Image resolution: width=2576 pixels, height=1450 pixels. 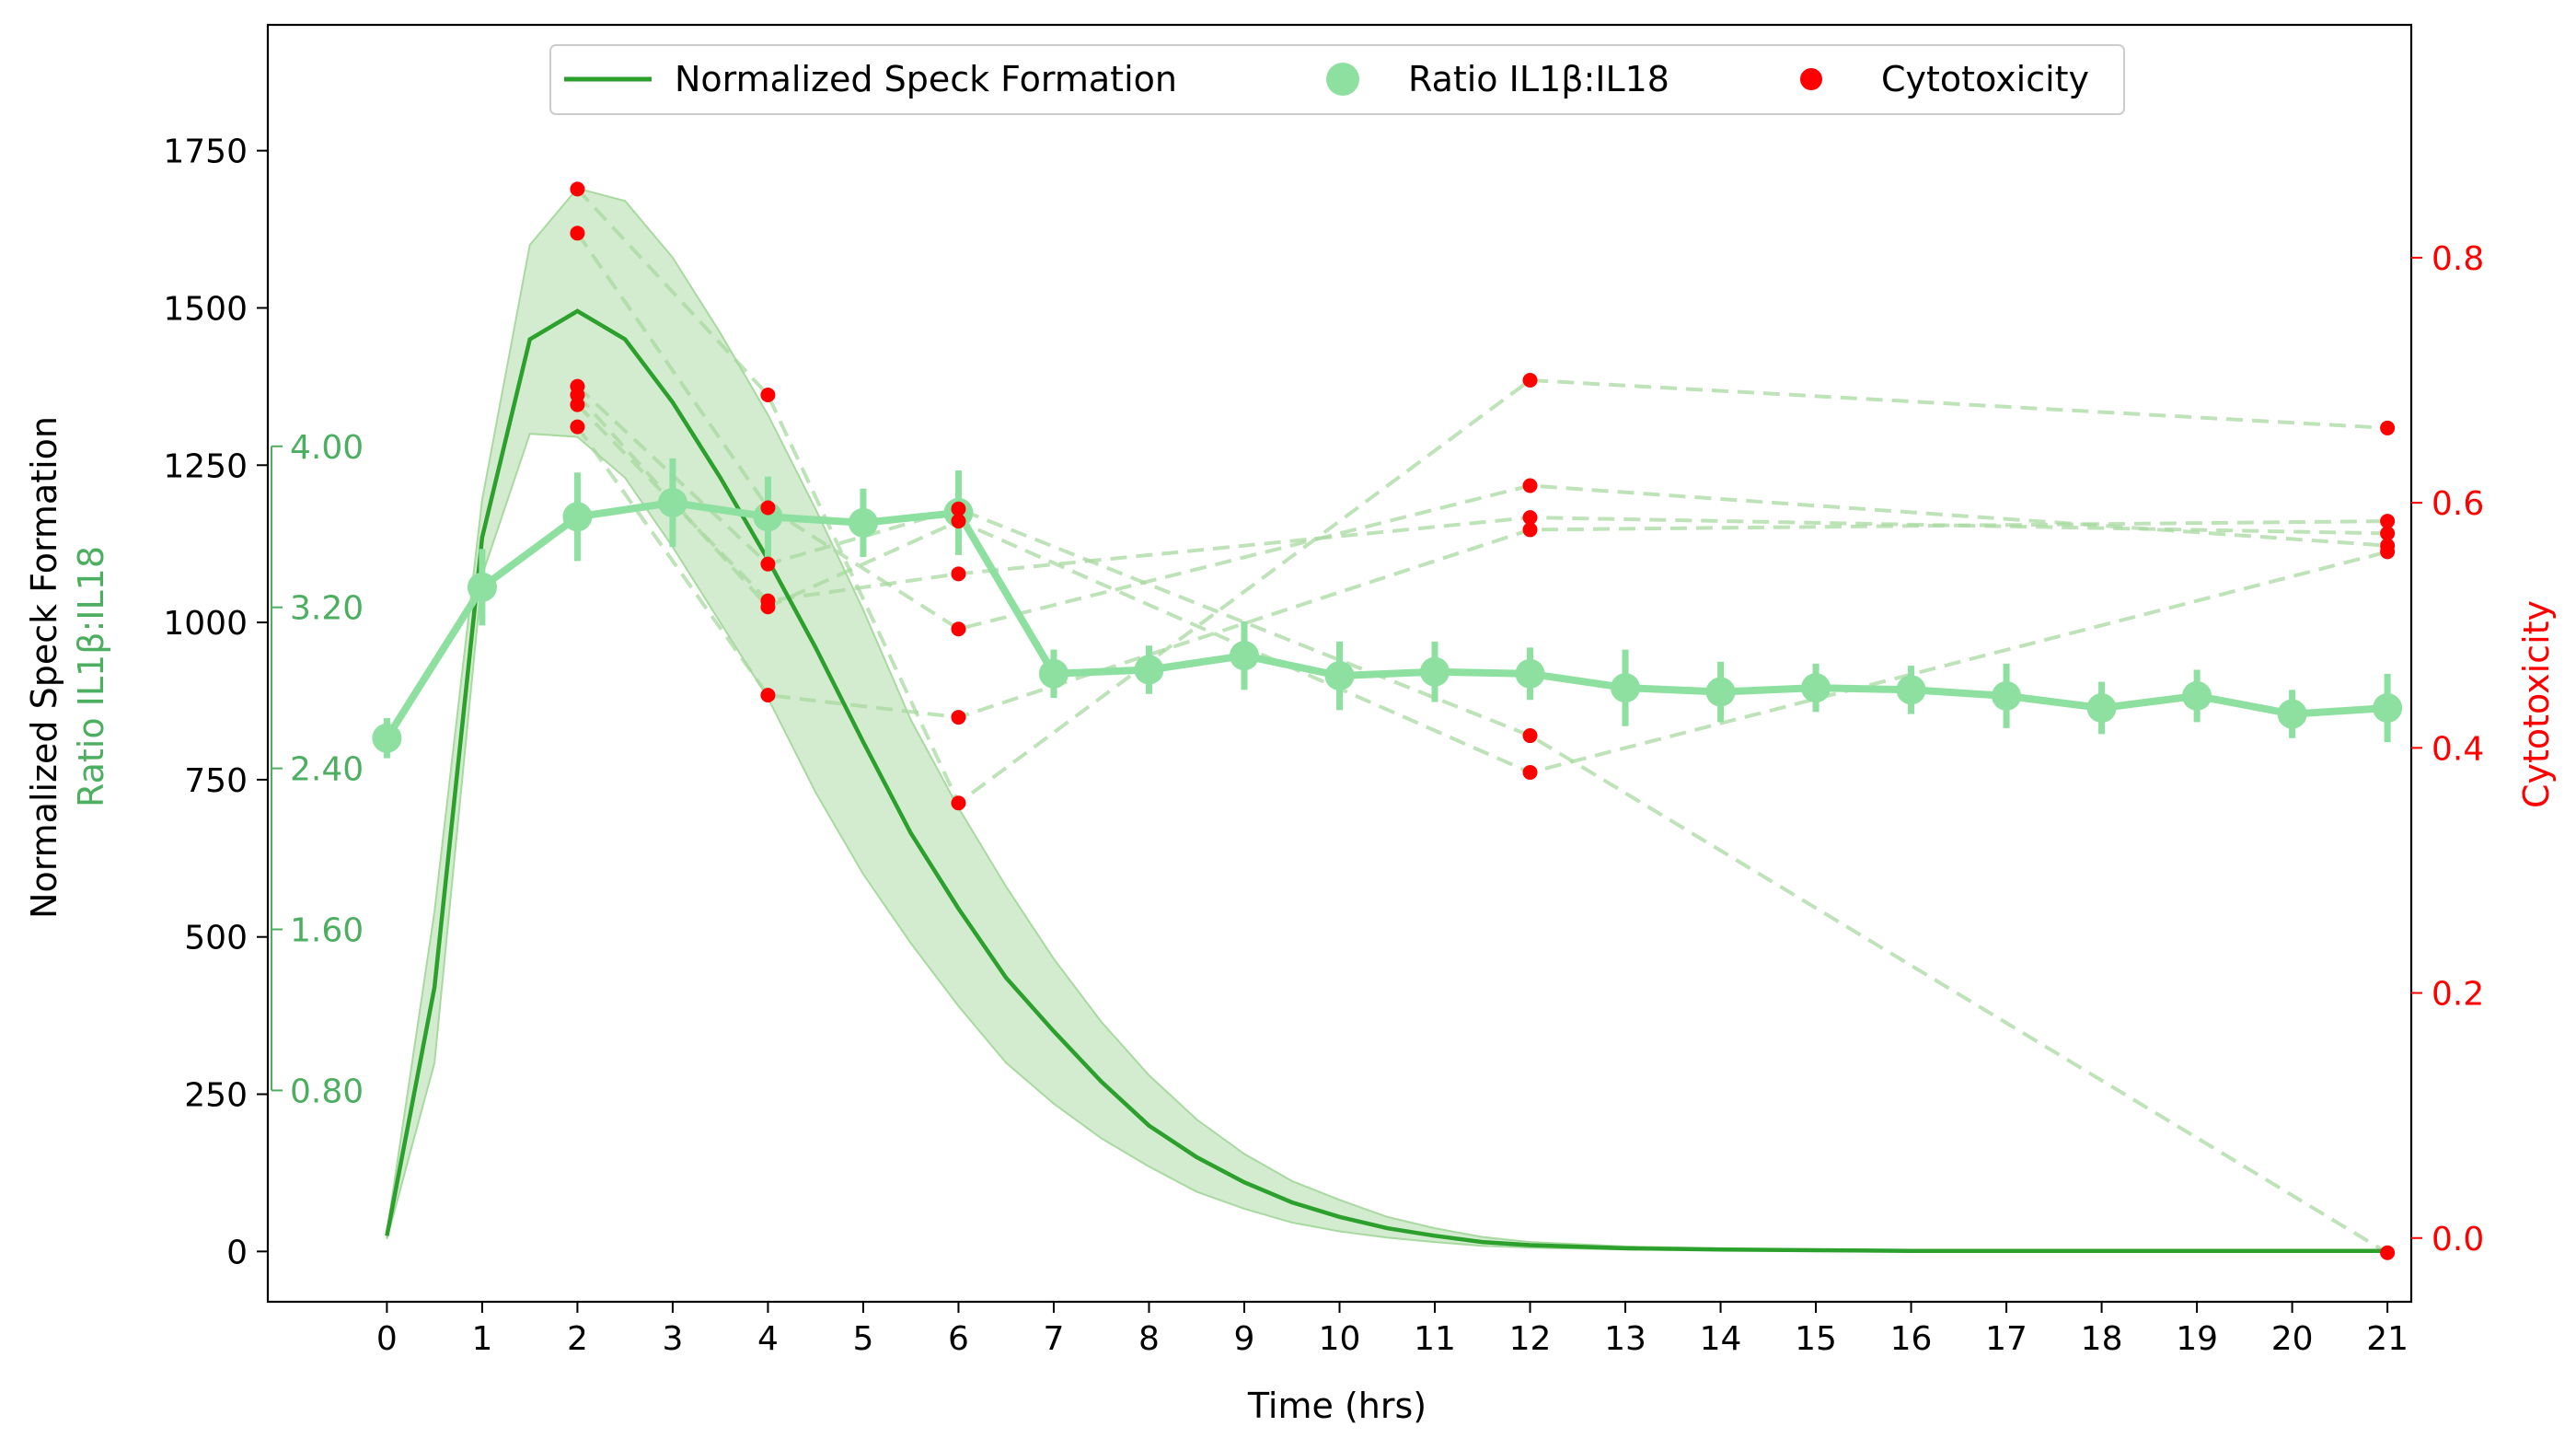 I want to click on x-tick-label: 12, so click(x=1531, y=1339).